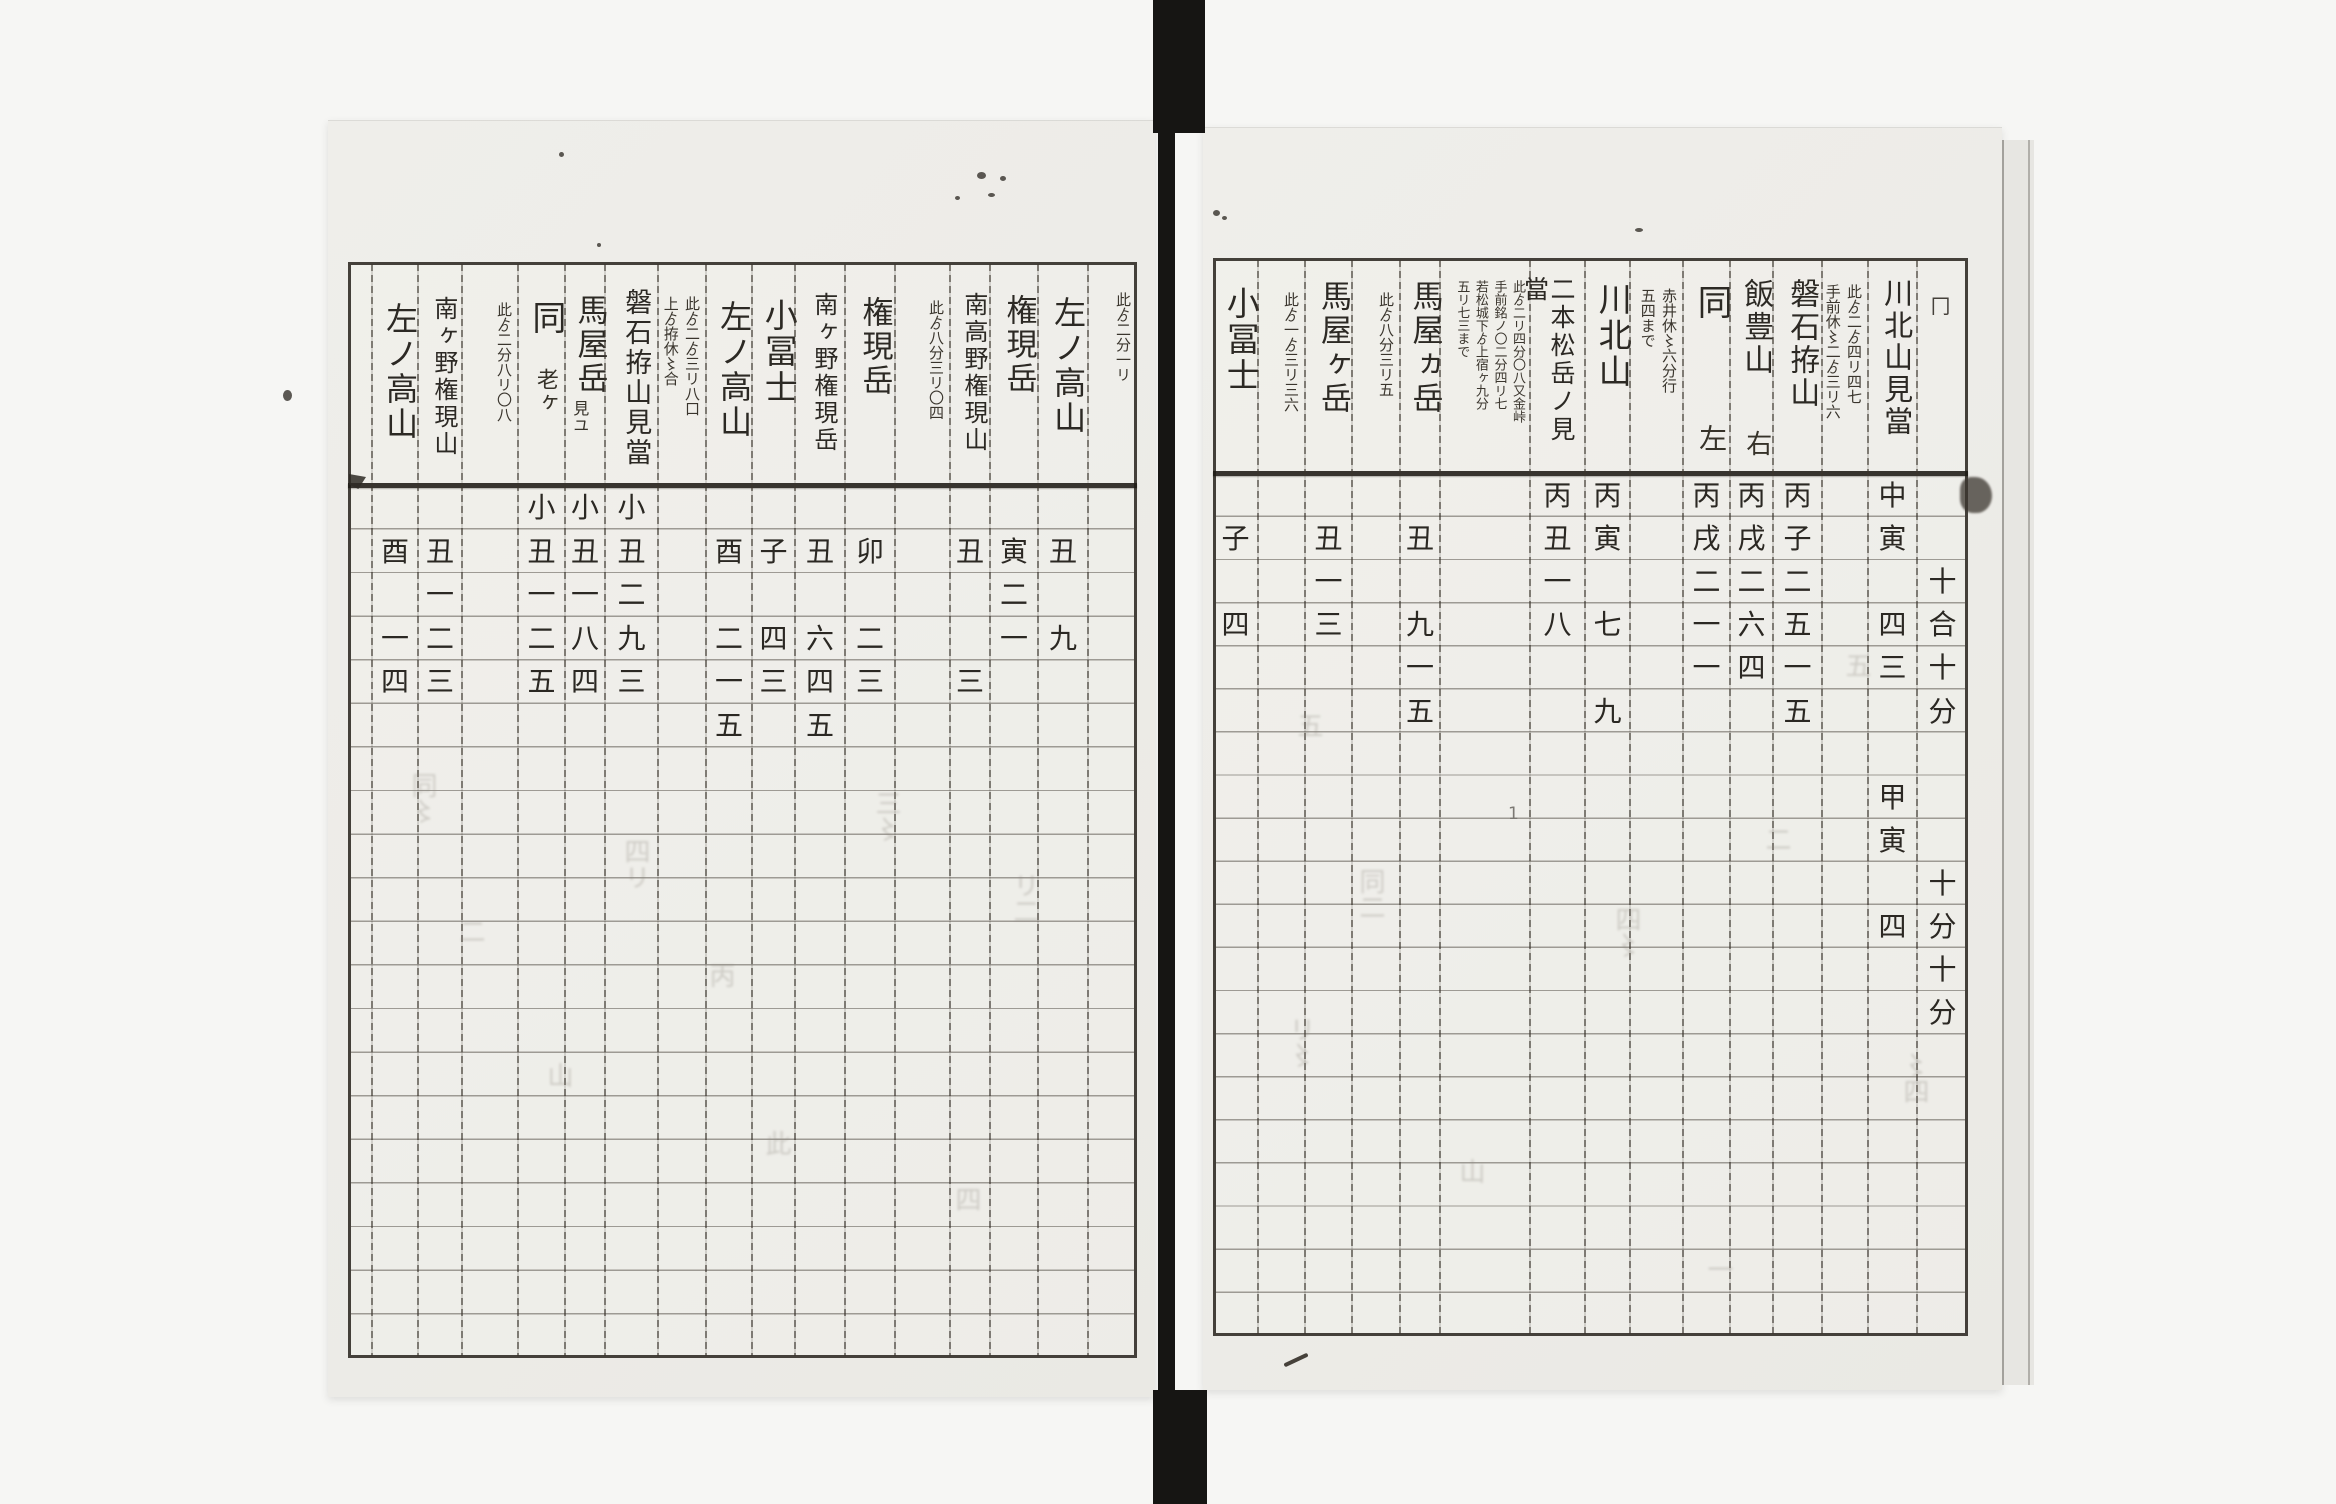 This screenshot has width=2336, height=1504. I want to click on column-annotation: 此ゟ二ゟ三リ八口 上ゟ拵休〻合, so click(681, 388).